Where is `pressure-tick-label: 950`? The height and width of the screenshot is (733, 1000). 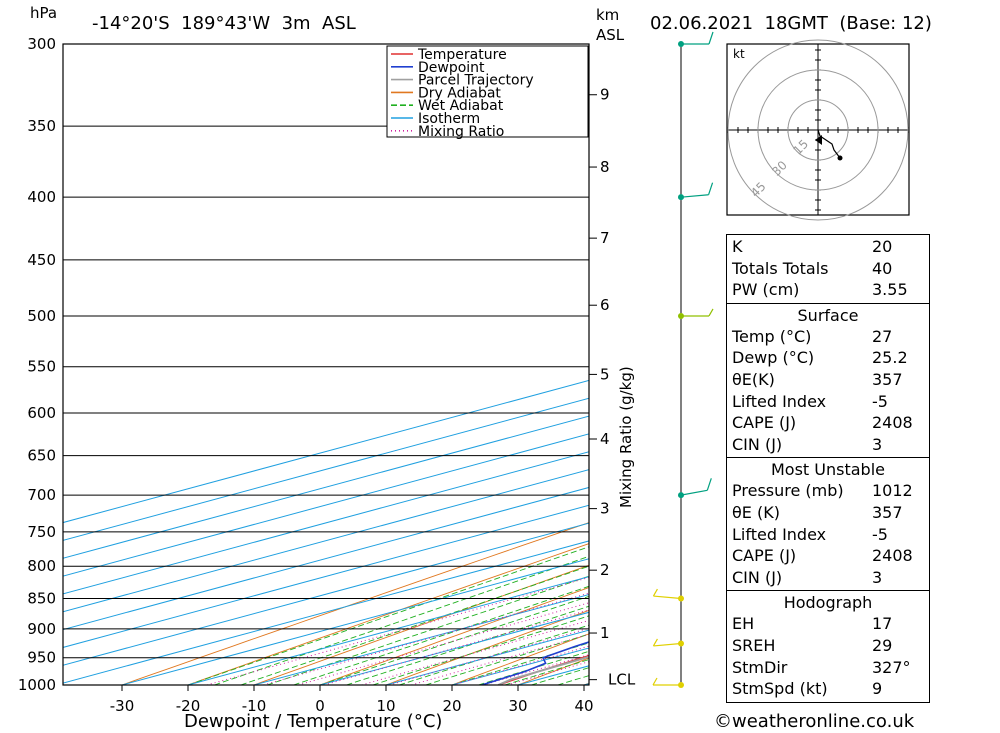
pressure-tick-label: 950 is located at coordinates (41, 658).